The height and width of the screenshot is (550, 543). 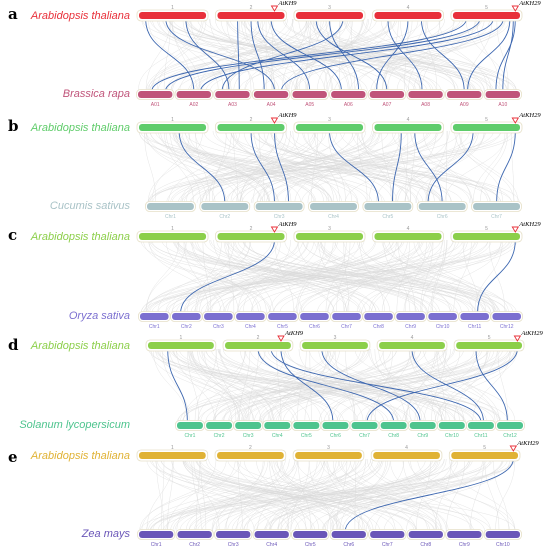 I want to click on panel-letter: b, so click(x=13, y=126).